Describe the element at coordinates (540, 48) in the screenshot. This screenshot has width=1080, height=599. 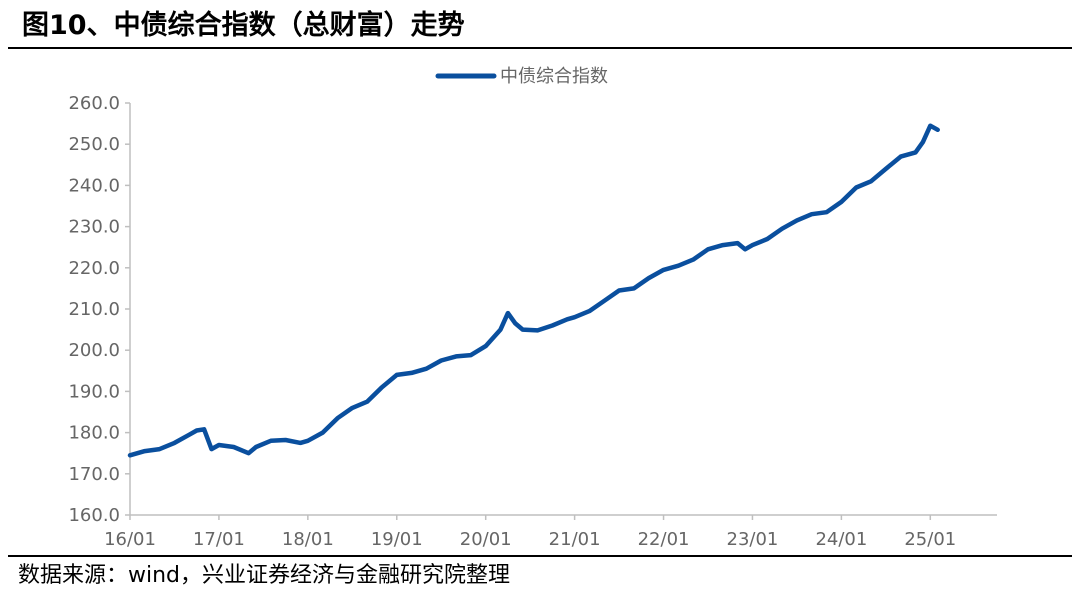
I see `title-divider` at that location.